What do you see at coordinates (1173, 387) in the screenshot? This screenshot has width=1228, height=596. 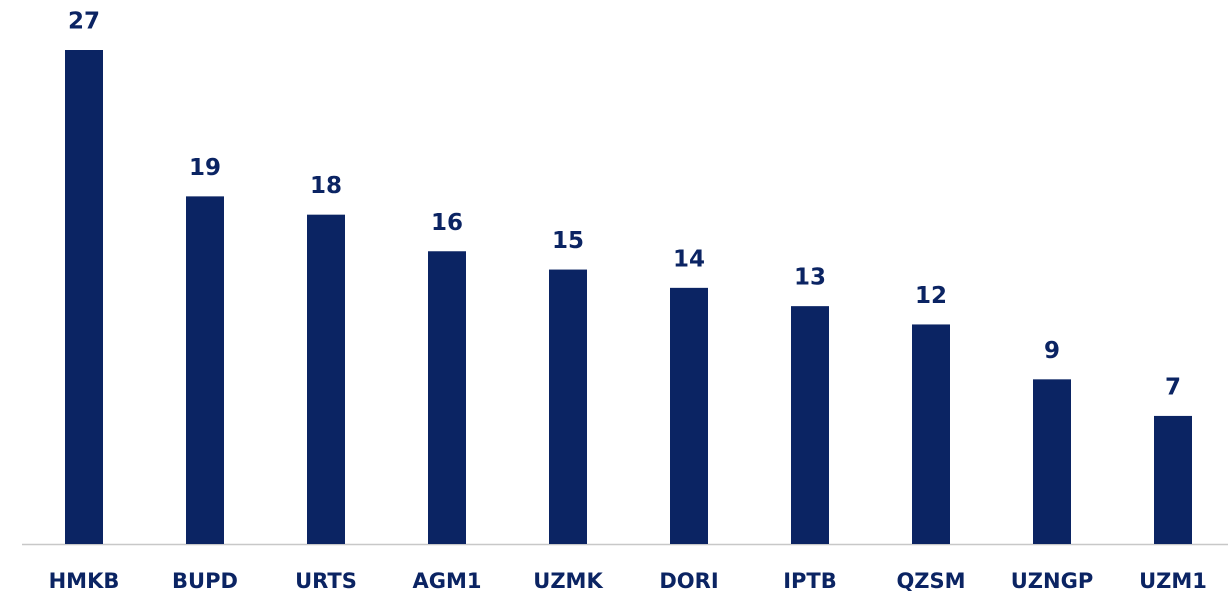 I see `data-label: 7` at bounding box center [1173, 387].